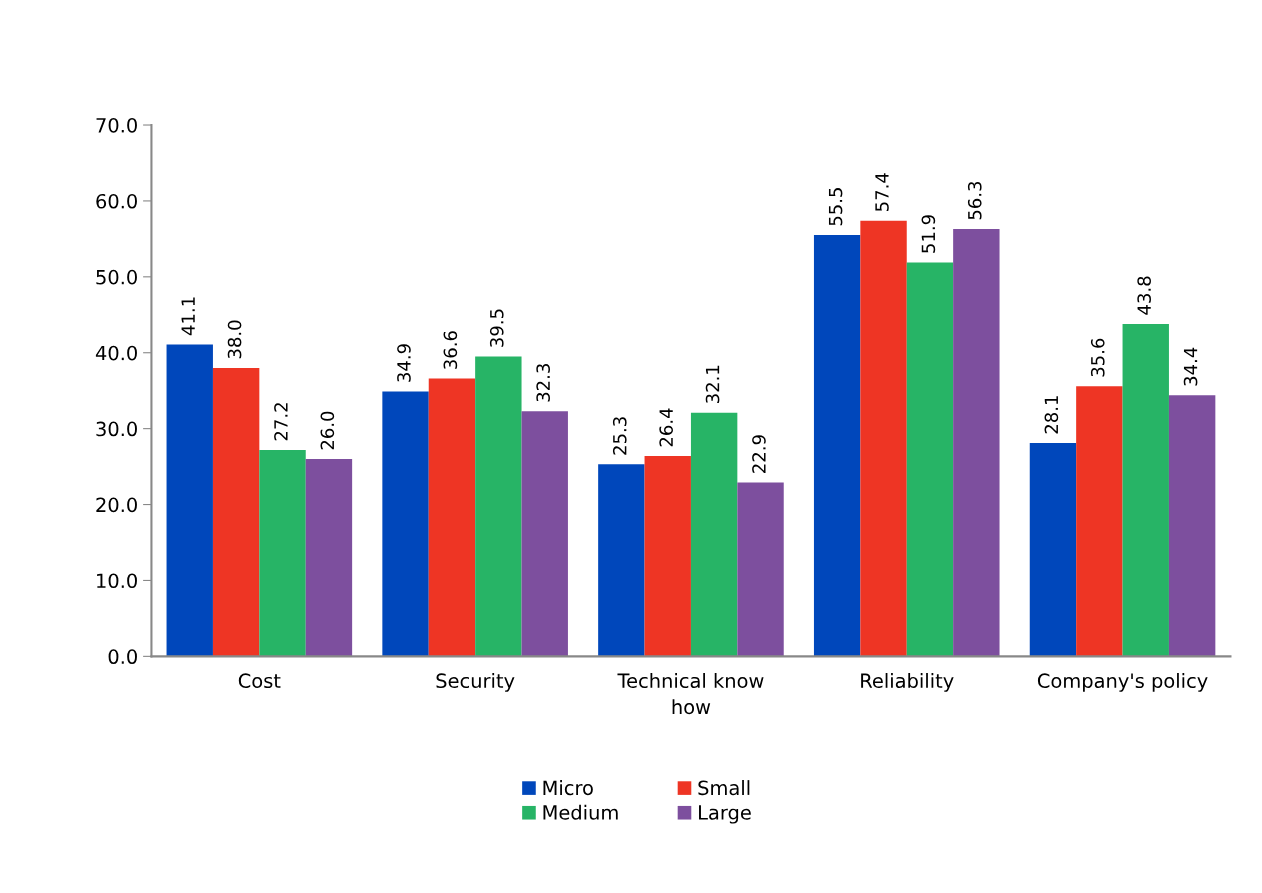  Describe the element at coordinates (1097, 357) in the screenshot. I see `data-label: 35.6` at that location.